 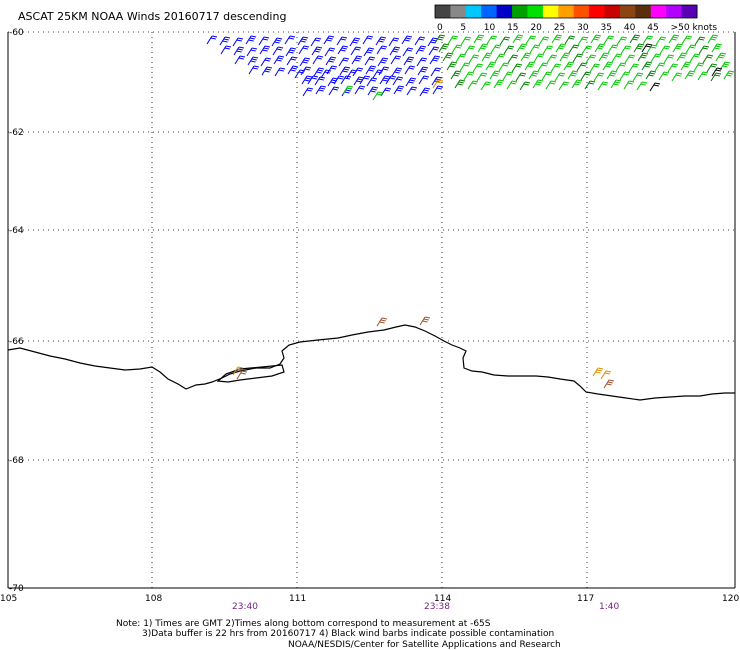 What do you see at coordinates (609, 607) in the screenshot?
I see `time-label: 1:40` at bounding box center [609, 607].